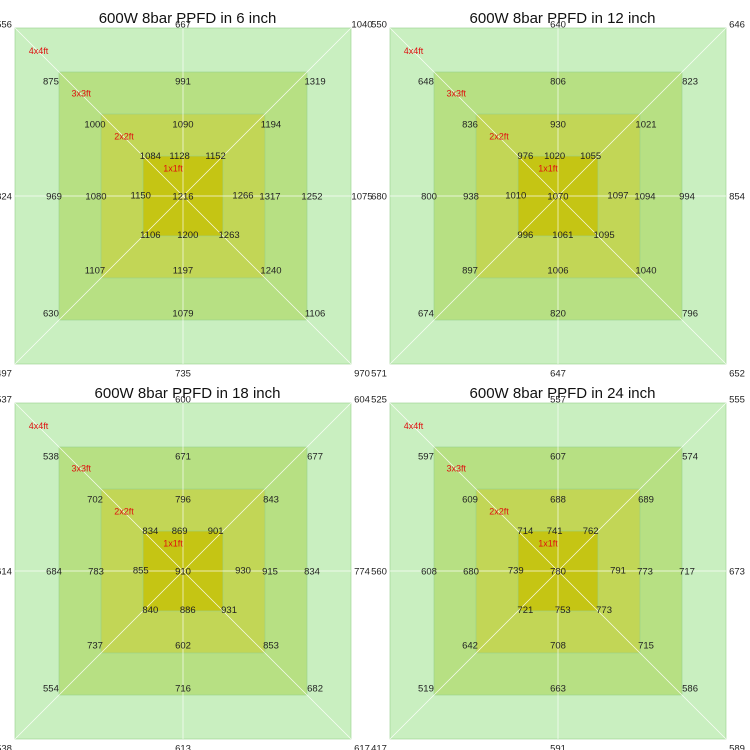 The height and width of the screenshot is (750, 750). Describe the element at coordinates (470, 646) in the screenshot. I see `ppfd-value: 642` at that location.